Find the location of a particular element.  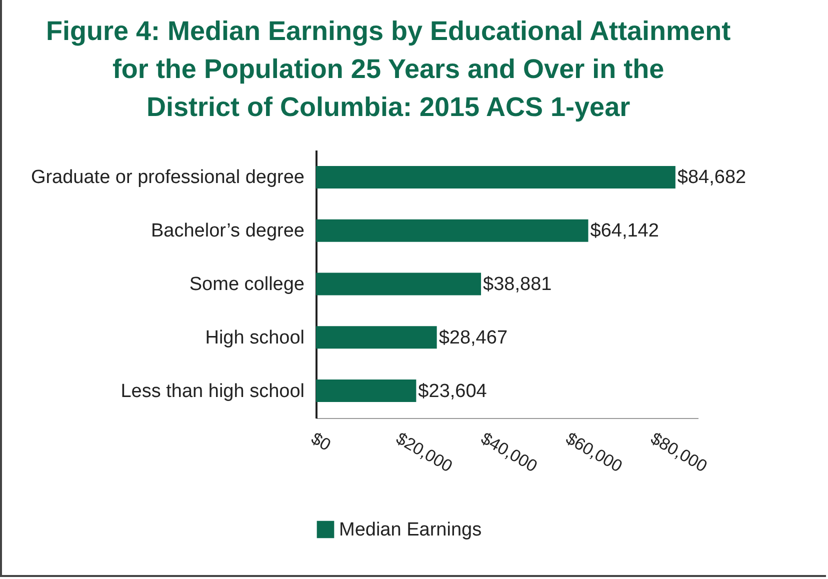

y-tick-label: Bachelor’s degree is located at coordinates (227, 231).